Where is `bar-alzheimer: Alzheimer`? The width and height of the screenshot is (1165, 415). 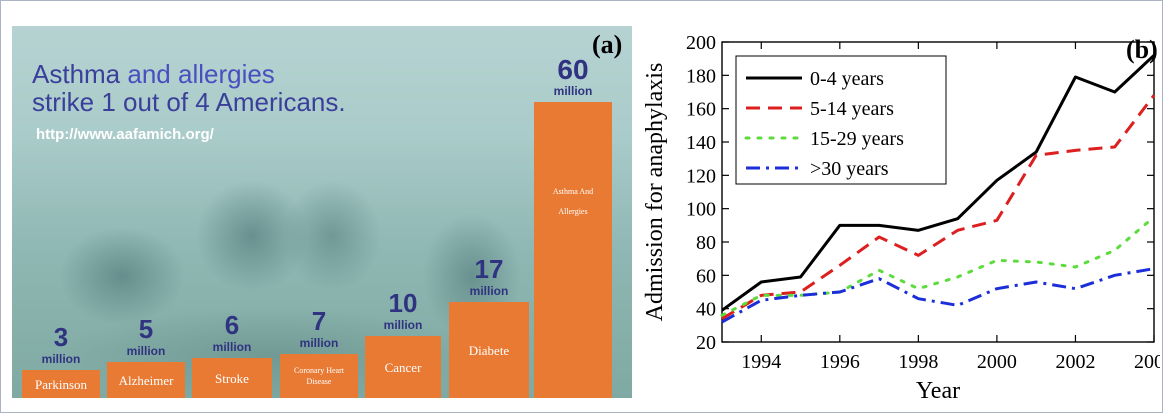
bar-alzheimer: Alzheimer is located at coordinates (146, 380).